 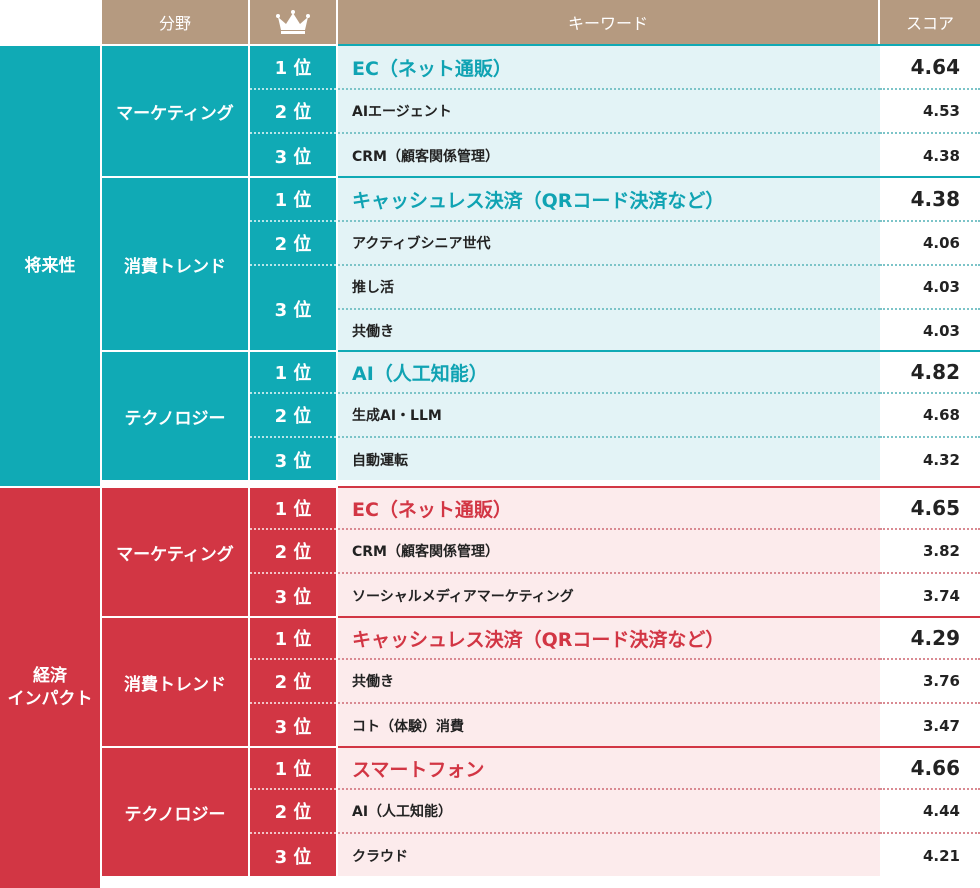 I want to click on score-column: 4.64 4.53 4.38, so click(x=930, y=111).